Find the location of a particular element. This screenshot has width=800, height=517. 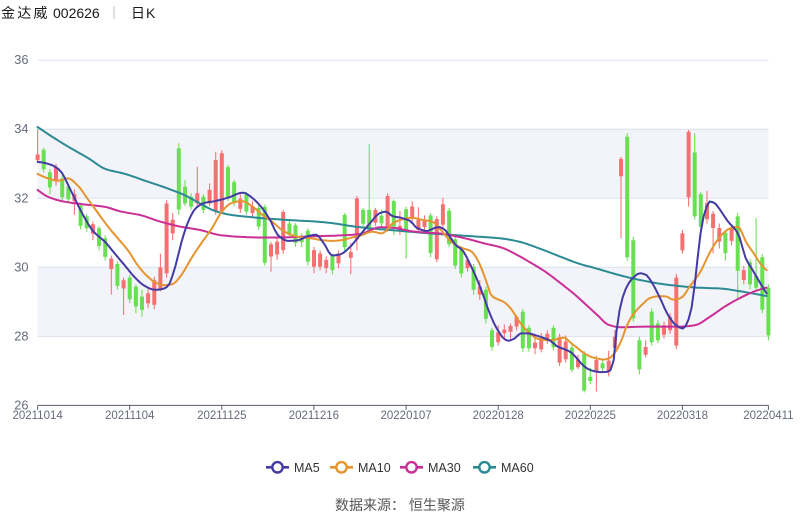

svg-text: 金达威 is located at coordinates (25, 13).